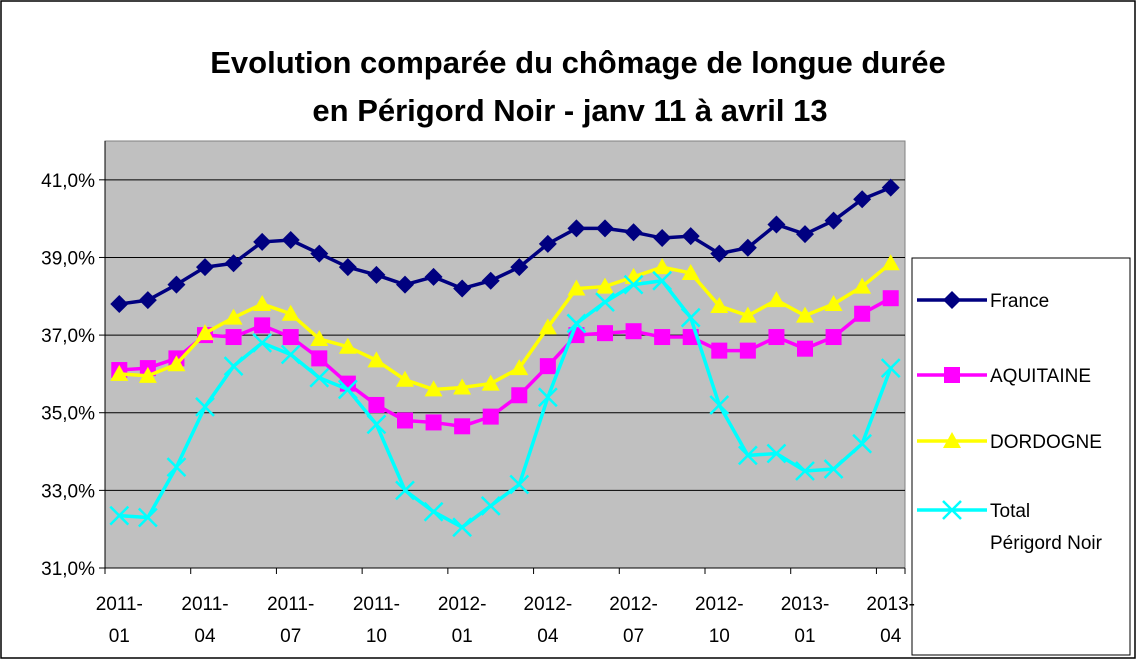 This screenshot has height=659, width=1136. I want to click on y-tick-label: 33,0%, so click(68, 491).